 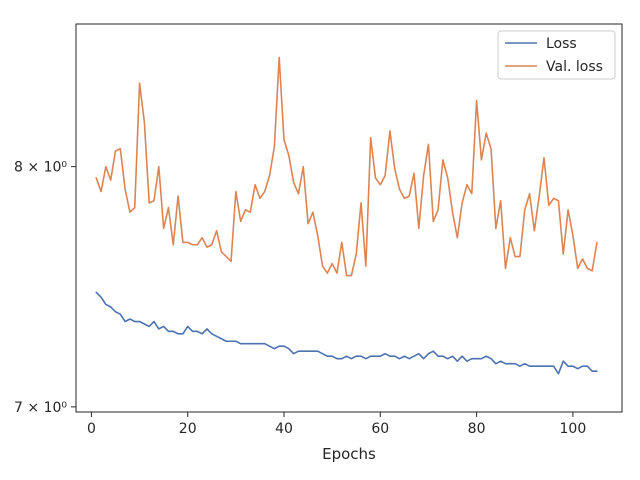 What do you see at coordinates (380, 429) in the screenshot?
I see `x-tick-label-60: 60` at bounding box center [380, 429].